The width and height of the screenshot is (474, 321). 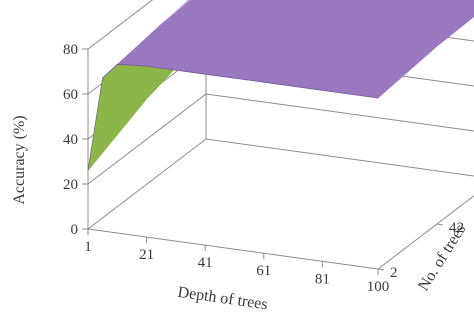 I want to click on x-tick-label-3: 61, so click(x=263, y=271).